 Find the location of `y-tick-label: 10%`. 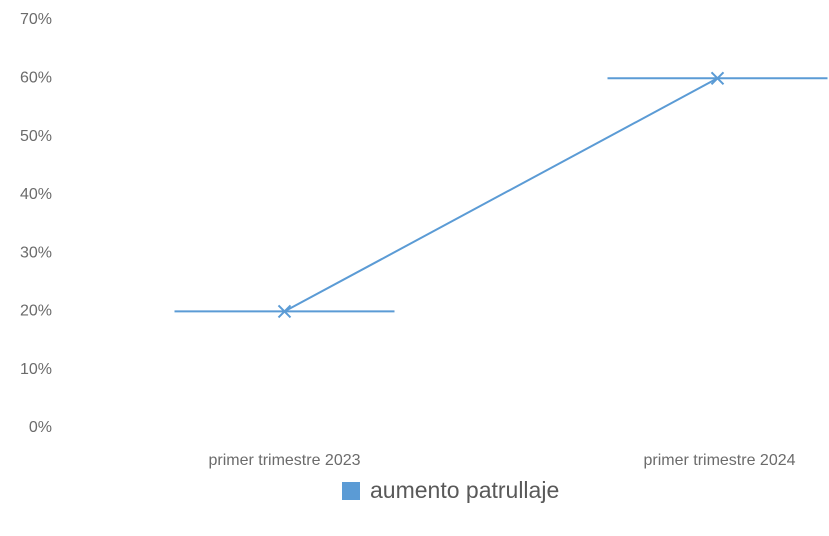

y-tick-label: 10% is located at coordinates (36, 369).